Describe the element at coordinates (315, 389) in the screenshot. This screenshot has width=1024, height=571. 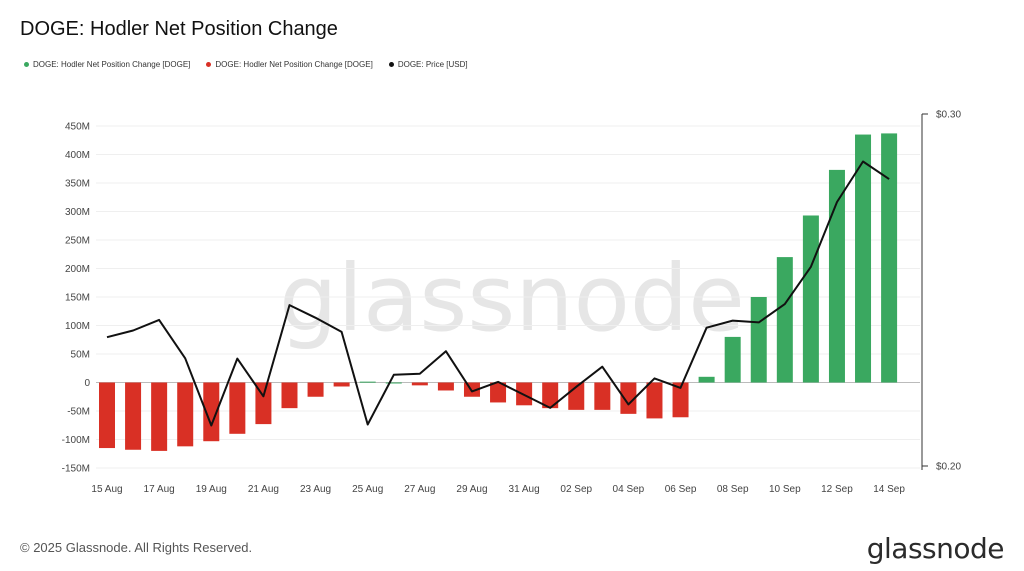
I see `bar-23-aug` at that location.